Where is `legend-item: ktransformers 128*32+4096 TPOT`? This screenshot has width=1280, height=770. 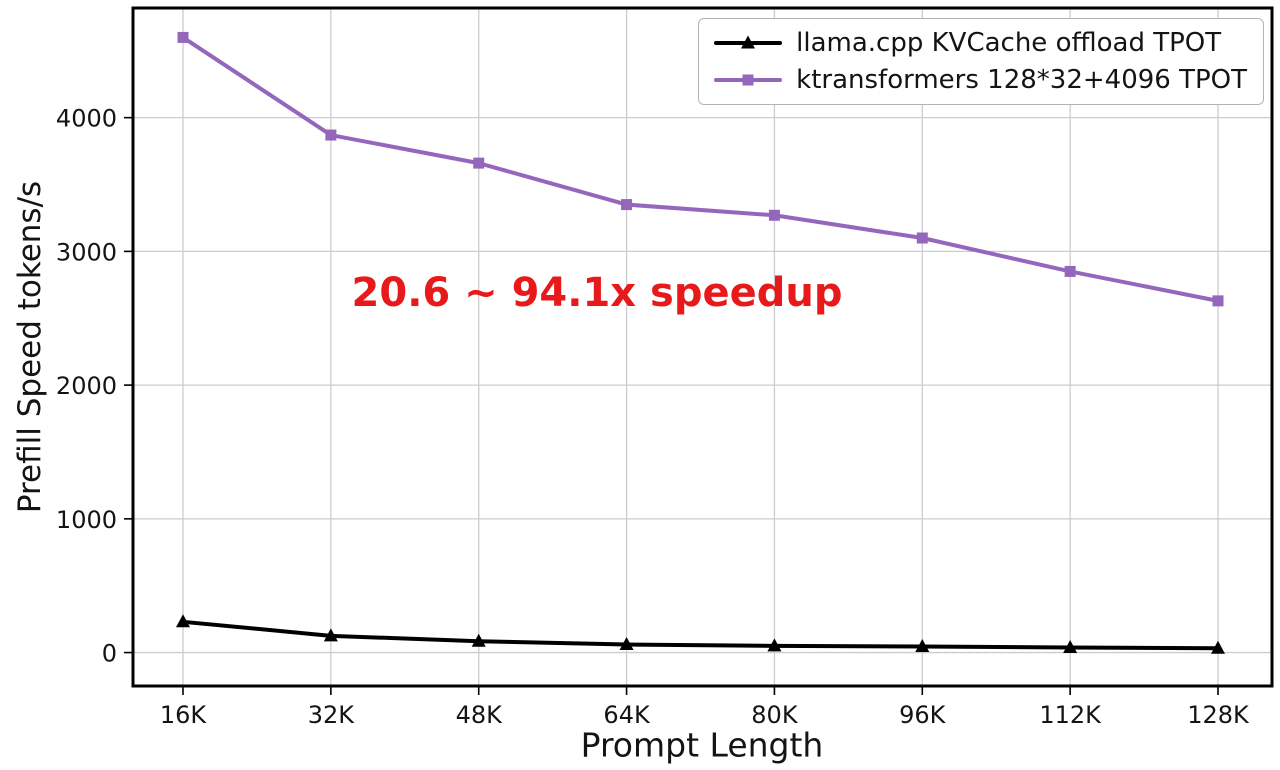 legend-item: ktransformers 128*32+4096 TPOT is located at coordinates (980, 80).